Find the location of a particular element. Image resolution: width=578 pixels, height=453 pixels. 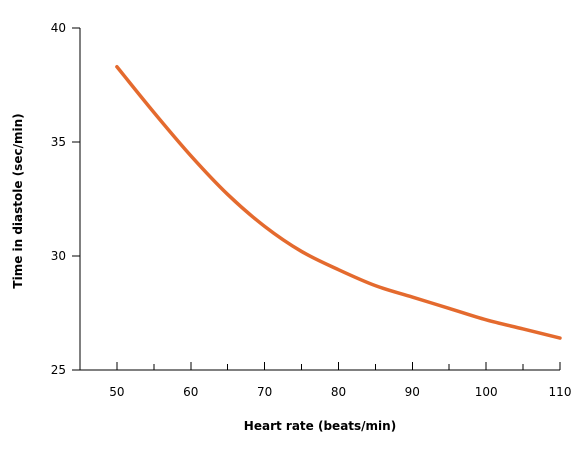

x-tick-label: 100 is located at coordinates (486, 392).